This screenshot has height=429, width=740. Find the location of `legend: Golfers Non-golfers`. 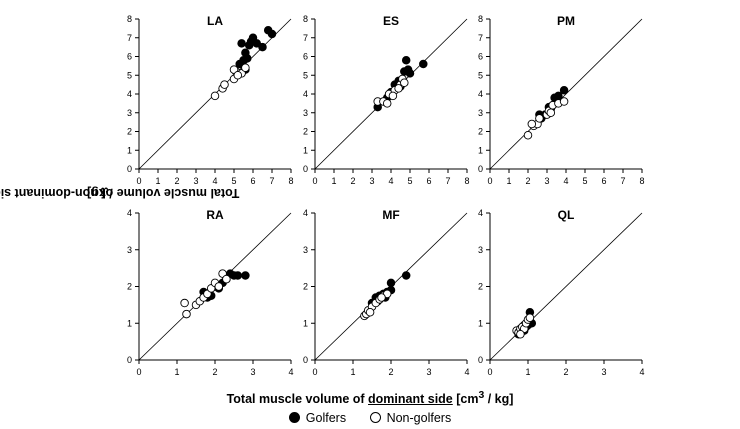

legend: Golfers Non-golfers is located at coordinates (370, 418).